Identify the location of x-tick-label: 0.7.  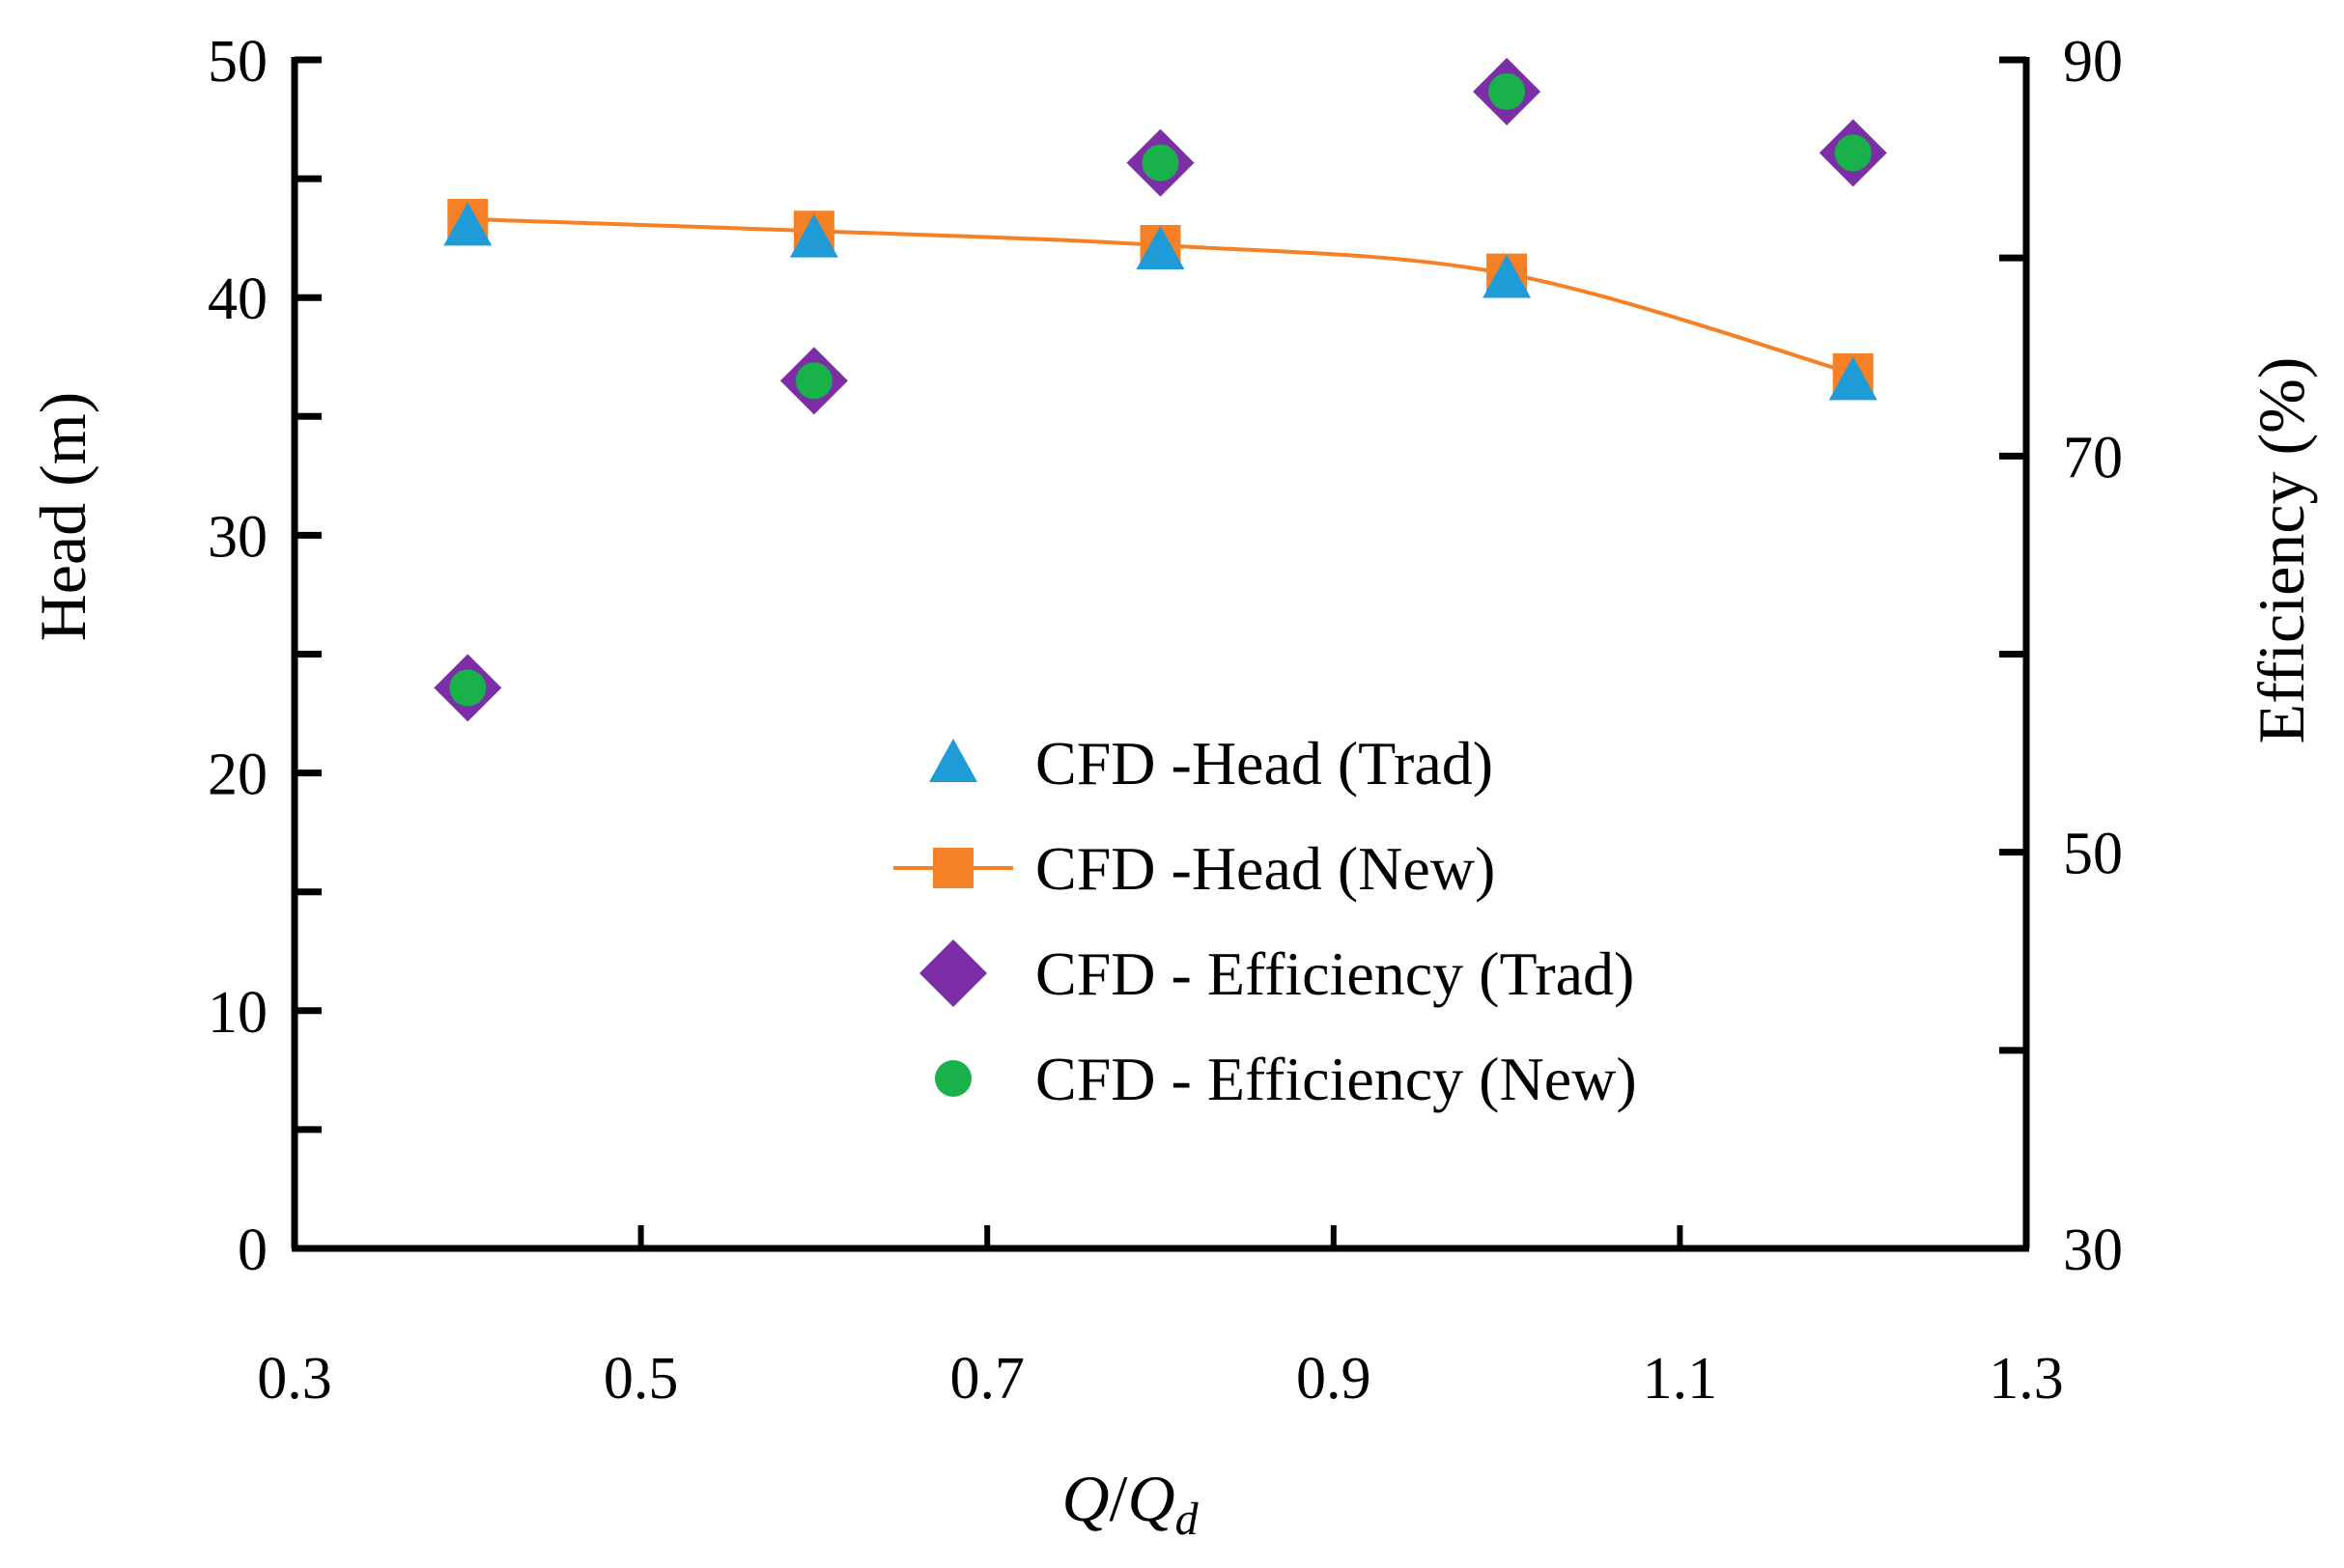
(987, 1379).